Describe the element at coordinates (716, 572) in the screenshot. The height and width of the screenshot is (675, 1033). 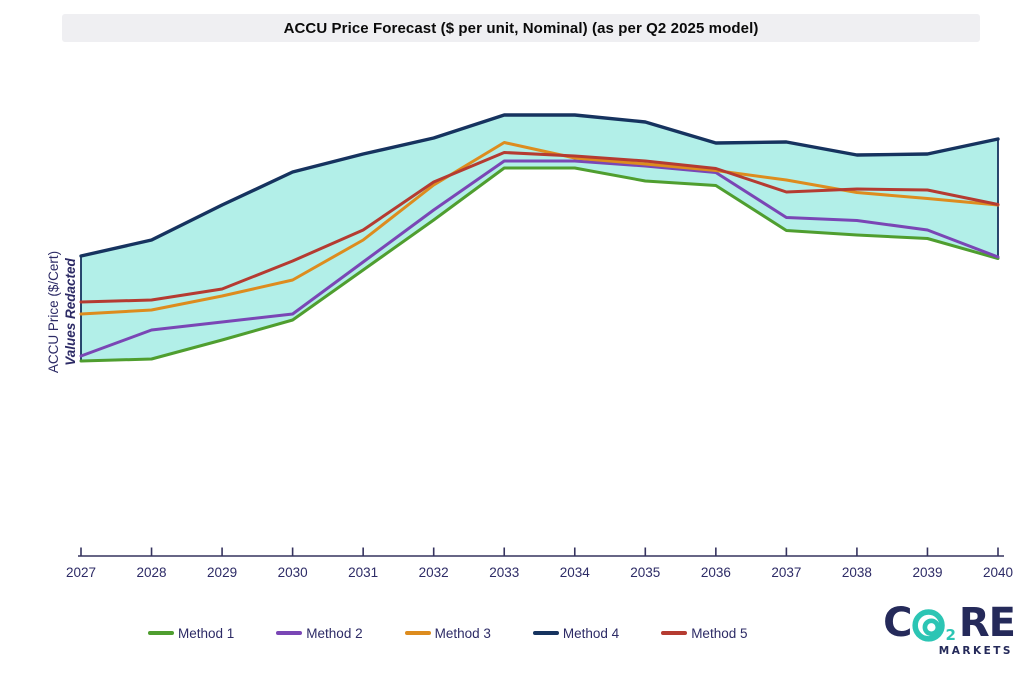
I see `x-tick-label: 2036` at that location.